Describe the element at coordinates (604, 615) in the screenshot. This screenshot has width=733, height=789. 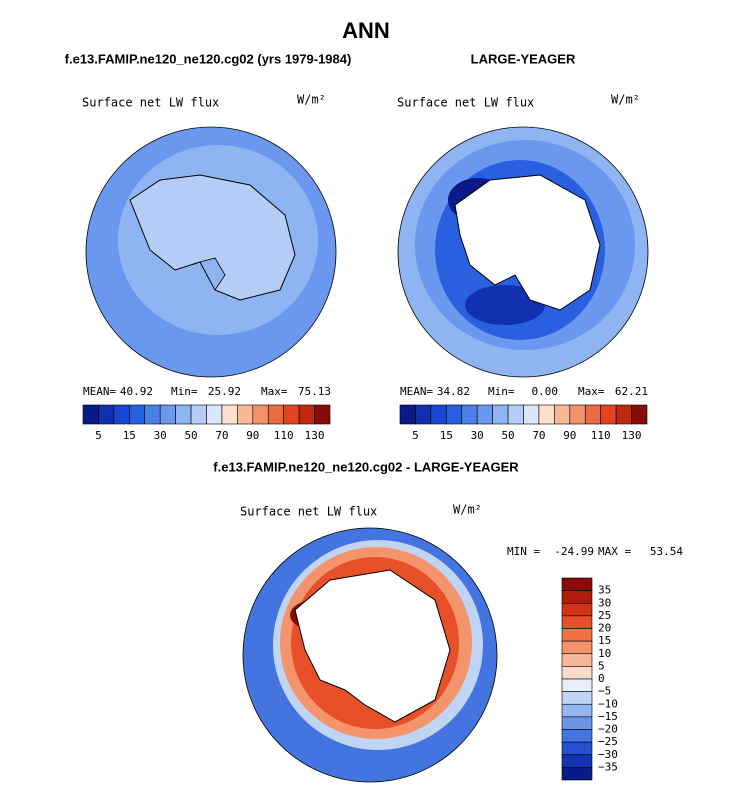
I see `colorbar-label: 25` at that location.